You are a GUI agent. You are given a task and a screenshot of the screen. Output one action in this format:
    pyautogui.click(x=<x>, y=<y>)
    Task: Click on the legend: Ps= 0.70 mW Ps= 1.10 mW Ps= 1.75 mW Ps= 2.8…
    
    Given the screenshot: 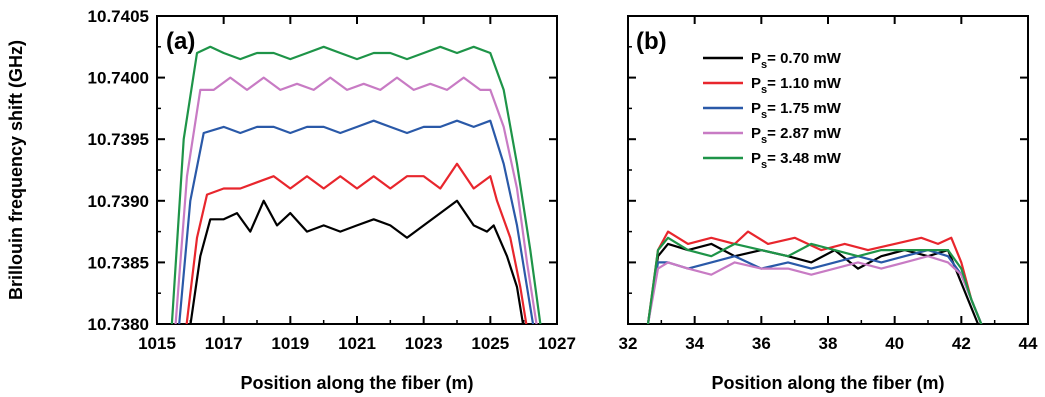 What is the action you would take?
    pyautogui.click(x=772, y=110)
    